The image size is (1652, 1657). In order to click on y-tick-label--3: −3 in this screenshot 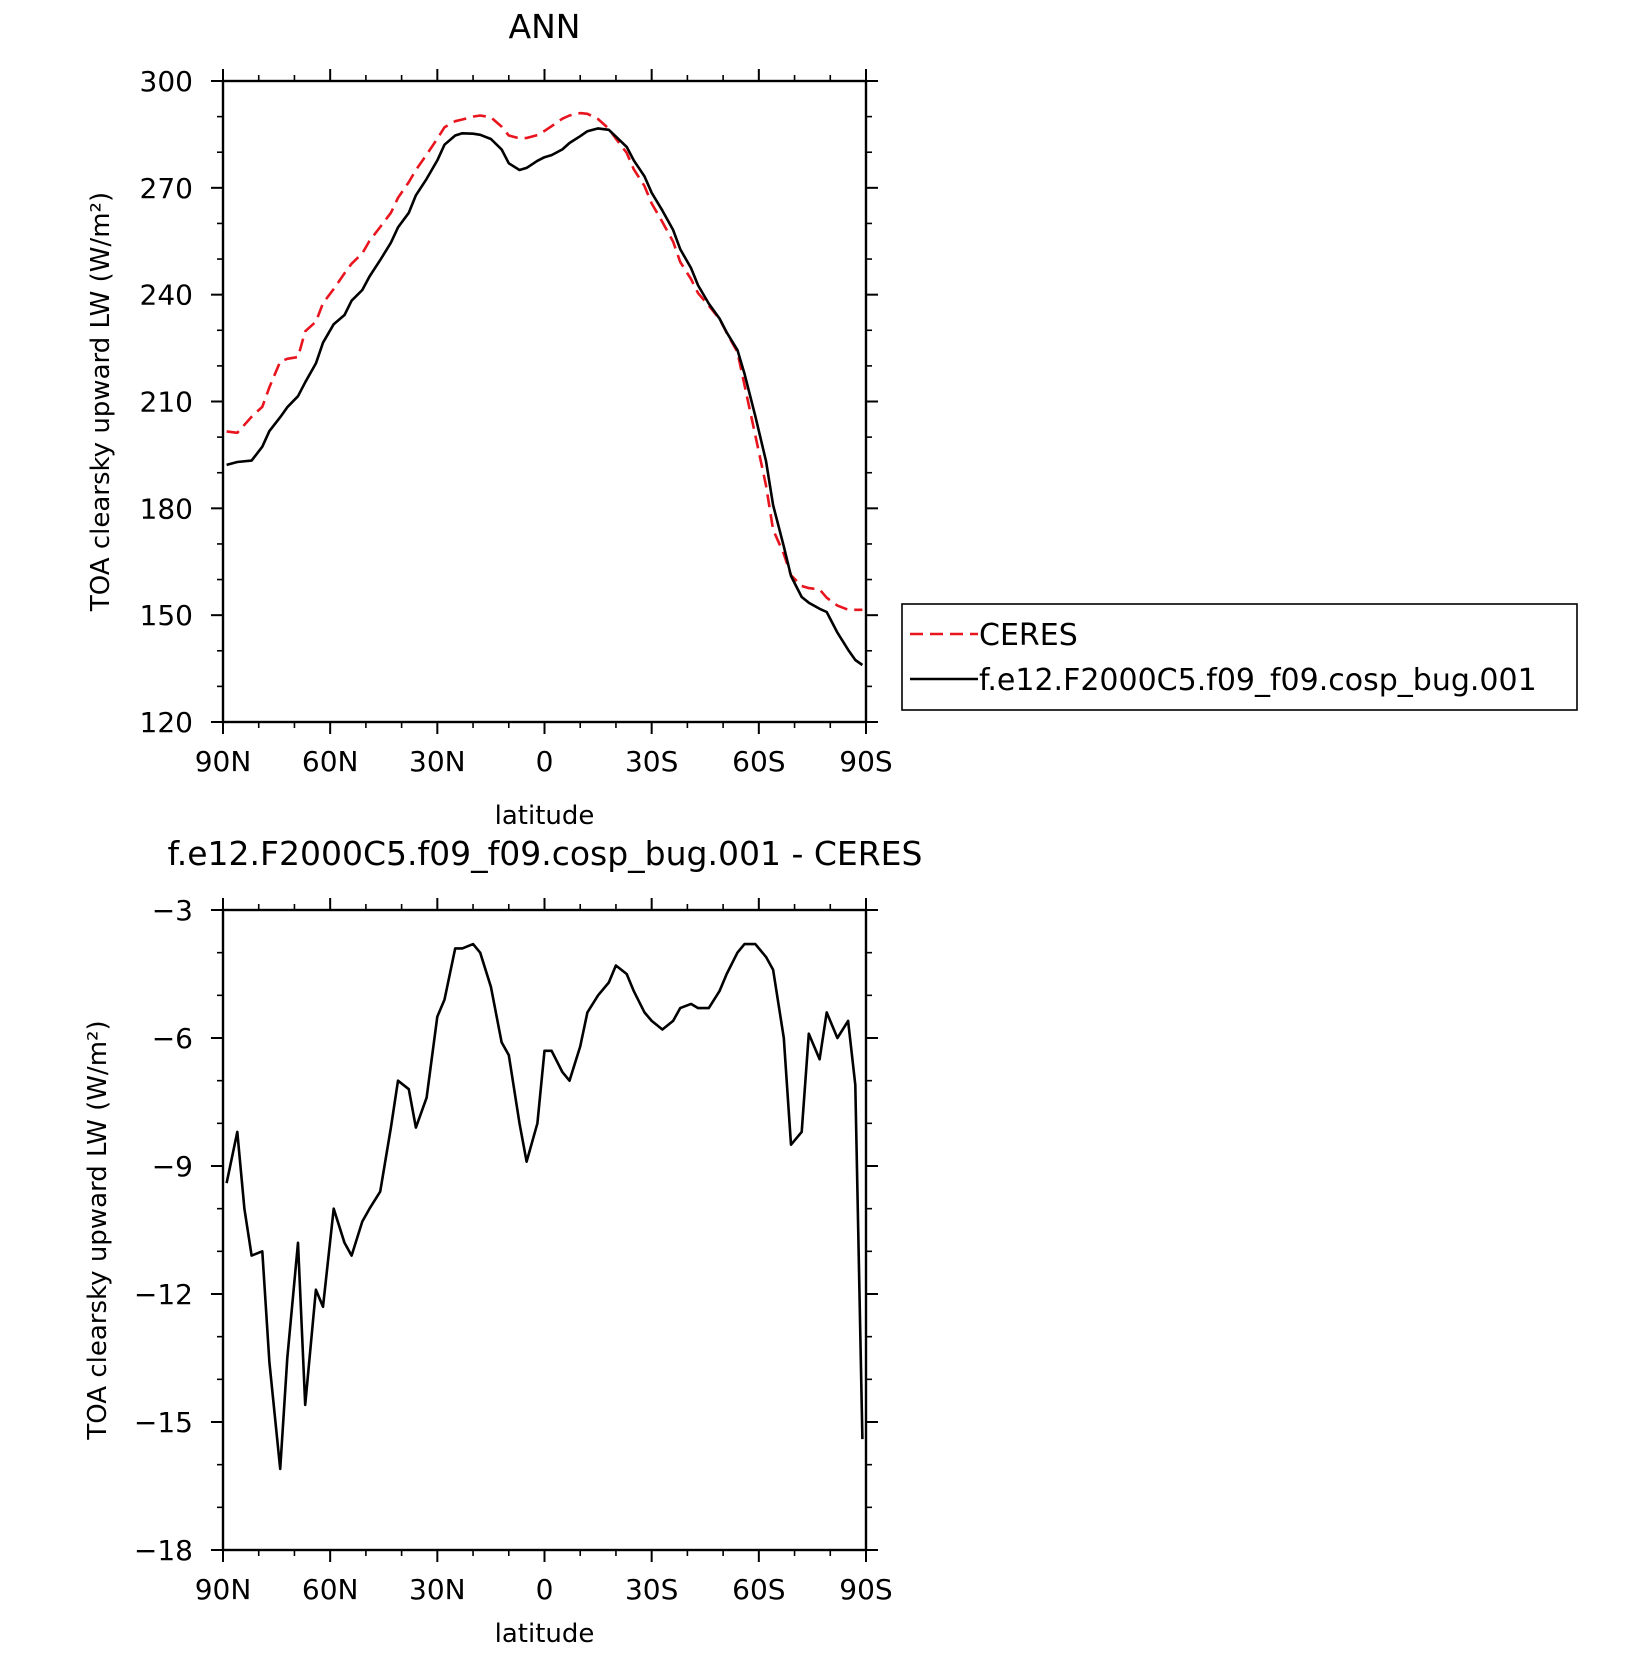, I will do `click(172, 910)`.